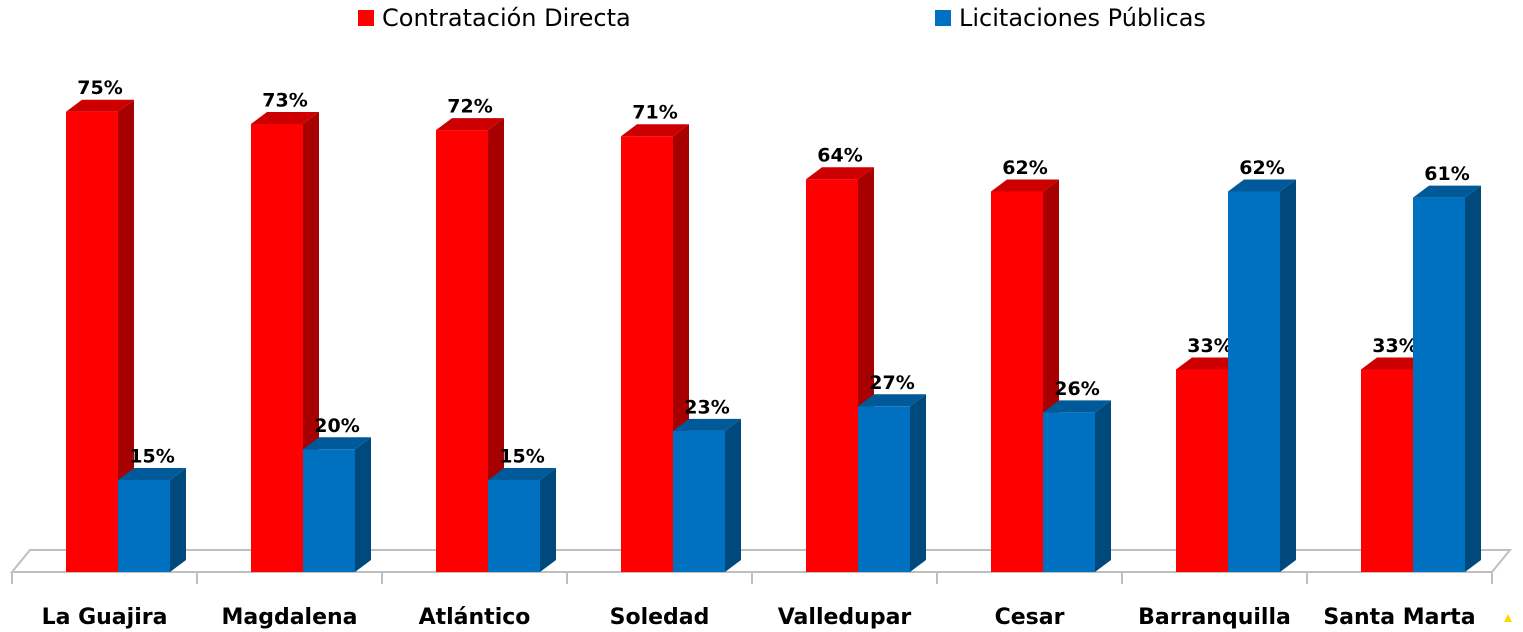 Image resolution: width=1523 pixels, height=632 pixels. Describe the element at coordinates (1508, 618) in the screenshot. I see `corner-marker` at that location.